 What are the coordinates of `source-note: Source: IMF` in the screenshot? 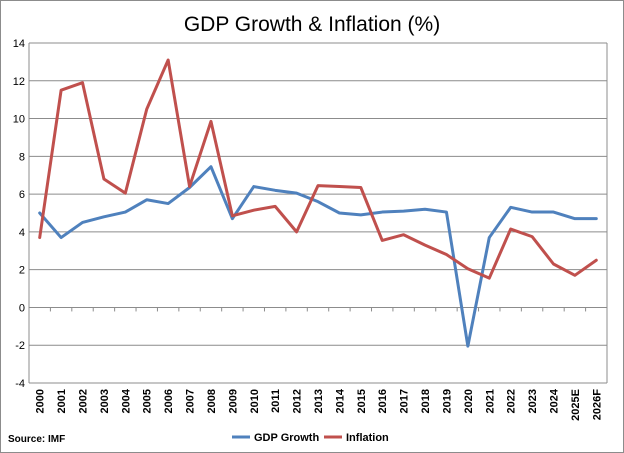 It's located at (36, 439).